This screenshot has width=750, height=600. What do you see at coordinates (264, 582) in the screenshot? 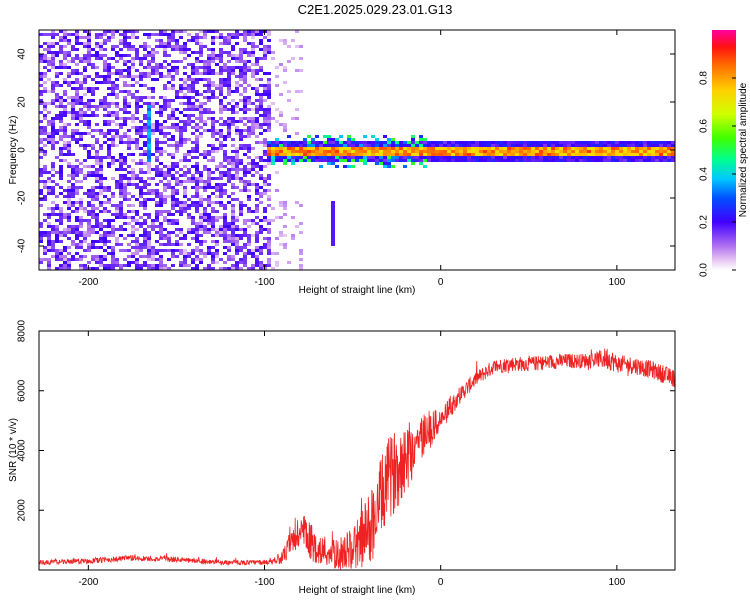
I see `x-tick-label: -100` at bounding box center [264, 582].